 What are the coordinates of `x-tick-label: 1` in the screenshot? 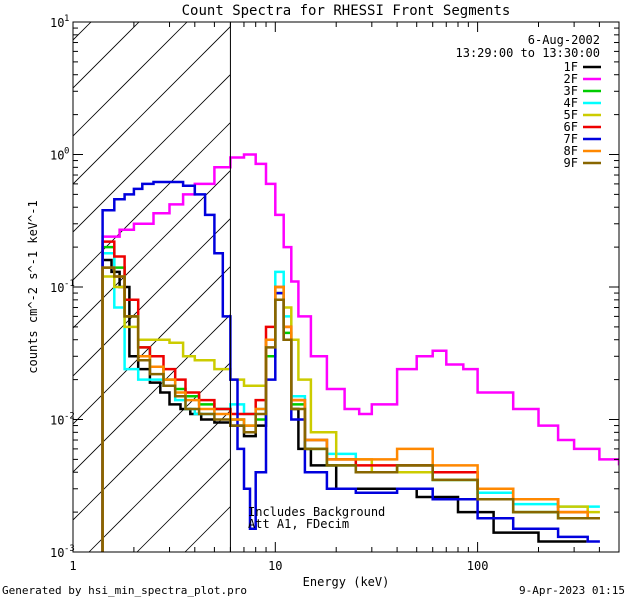 It's located at (72, 566).